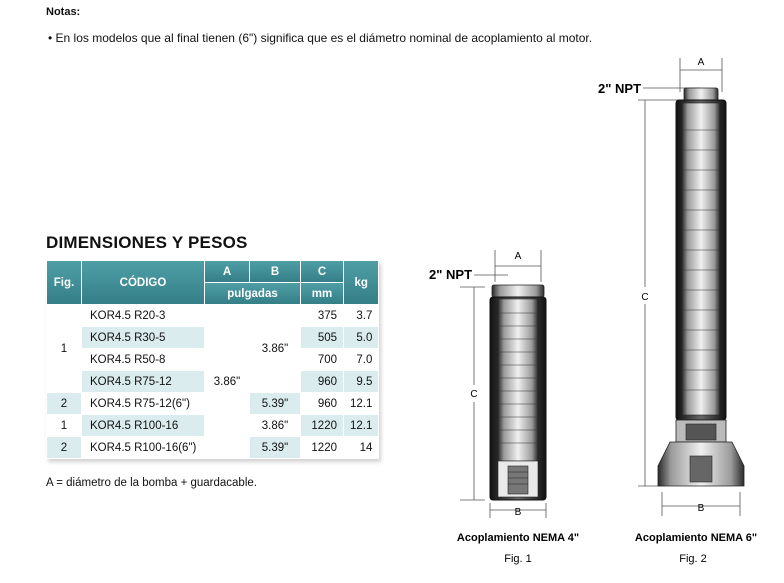 This screenshot has height=583, width=784. Describe the element at coordinates (322, 315) in the screenshot. I see `cell-c: 375` at that location.